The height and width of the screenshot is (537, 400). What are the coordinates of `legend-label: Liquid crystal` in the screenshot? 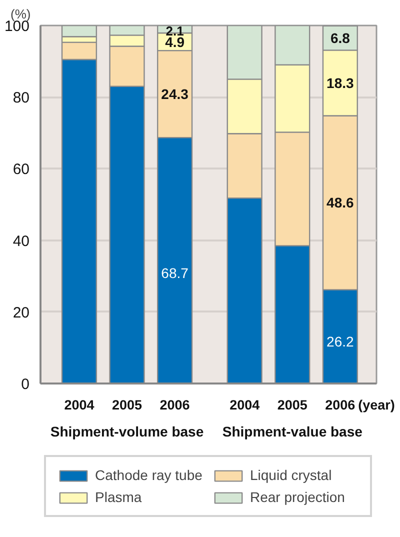 It's located at (291, 475).